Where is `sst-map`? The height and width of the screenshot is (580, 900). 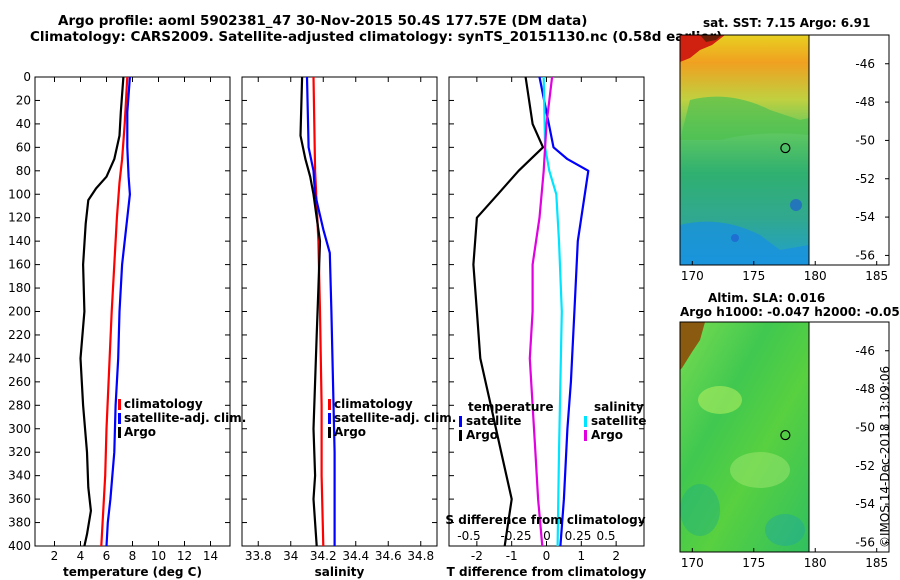
sst-map is located at coordinates (784, 150).